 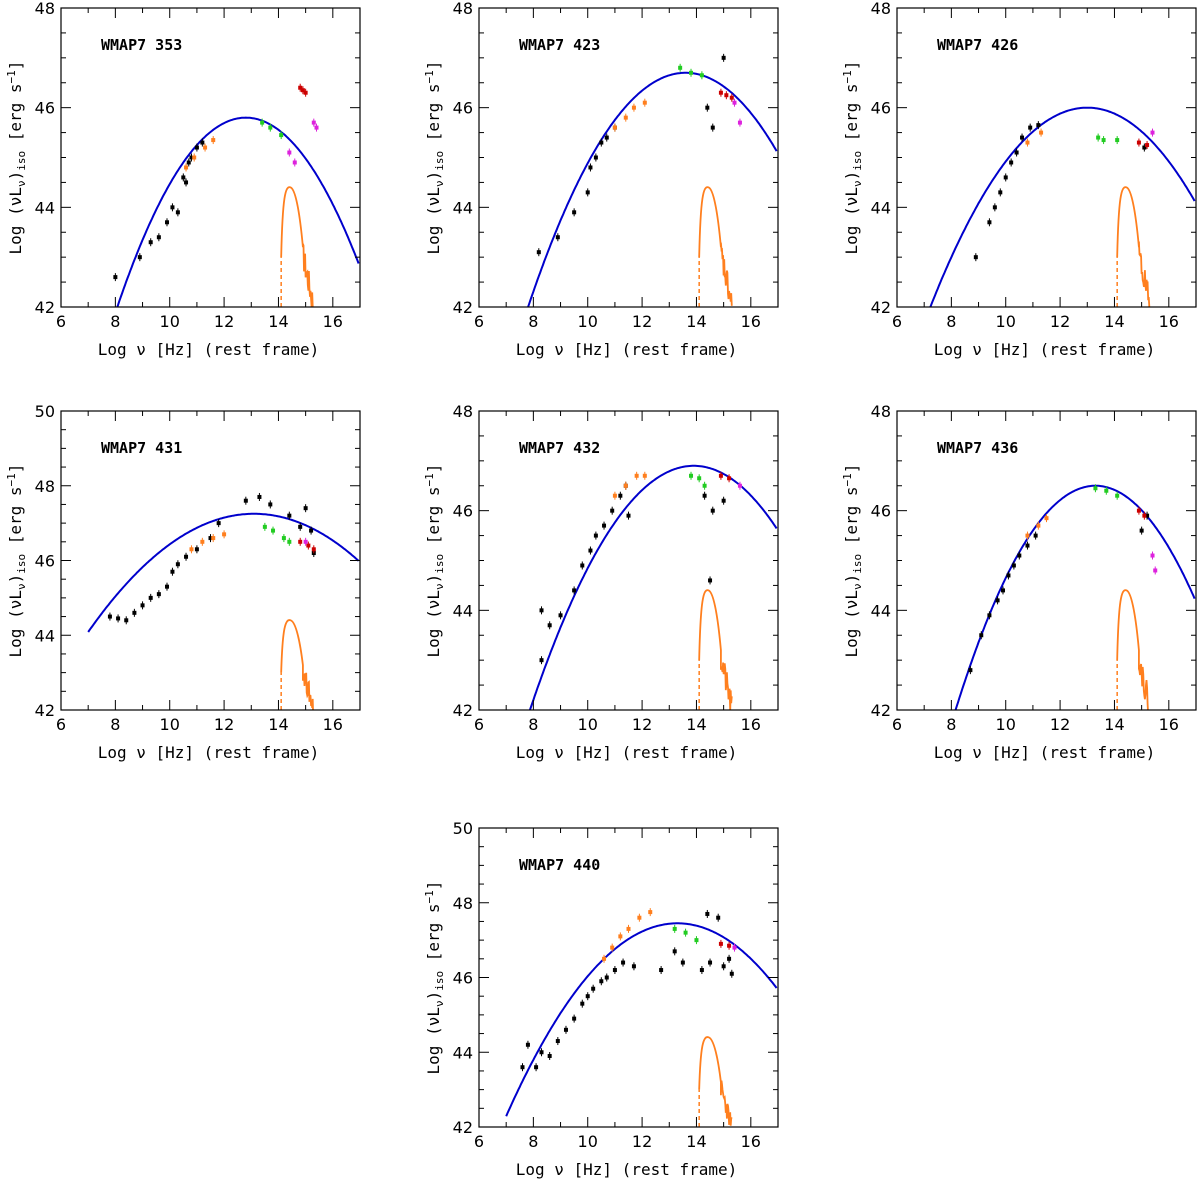 What do you see at coordinates (559, 865) in the screenshot?
I see `panel-title: WMAP7 440` at bounding box center [559, 865].